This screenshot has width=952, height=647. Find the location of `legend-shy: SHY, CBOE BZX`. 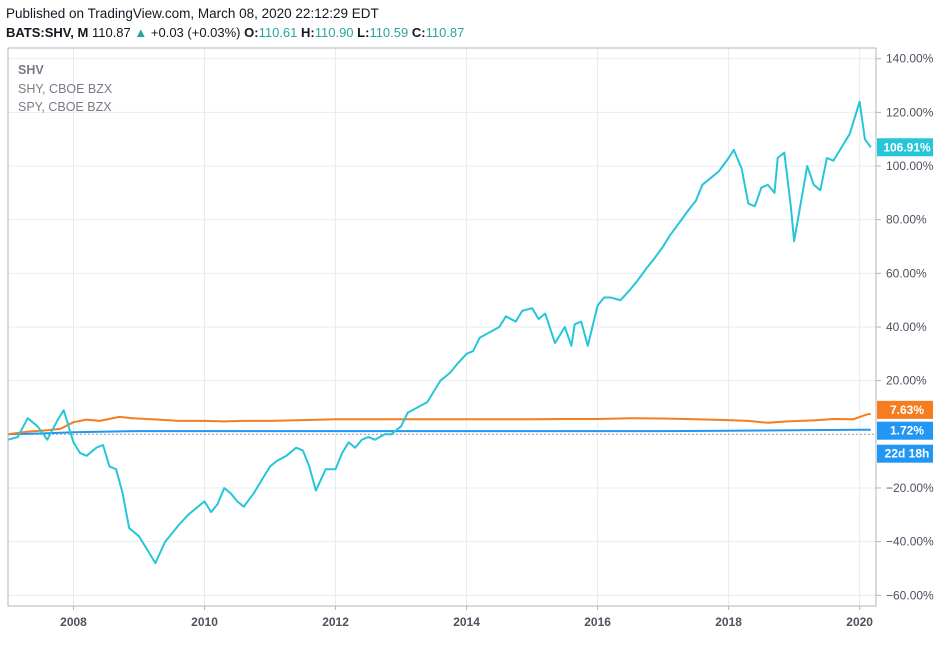

legend-shy: SHY, CBOE BZX is located at coordinates (65, 89).